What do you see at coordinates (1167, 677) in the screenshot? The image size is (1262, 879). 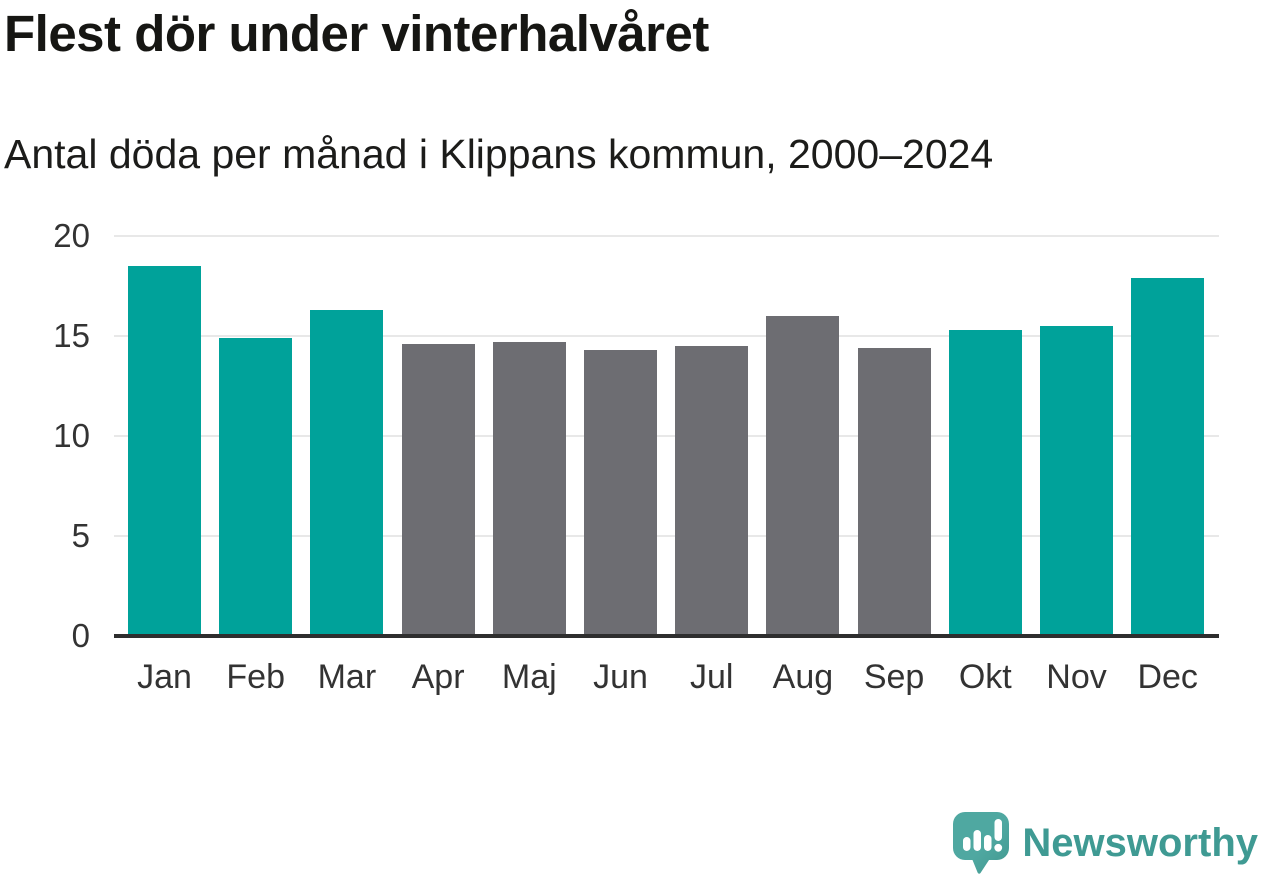 I see `x-tick-label-dec: Dec` at bounding box center [1167, 677].